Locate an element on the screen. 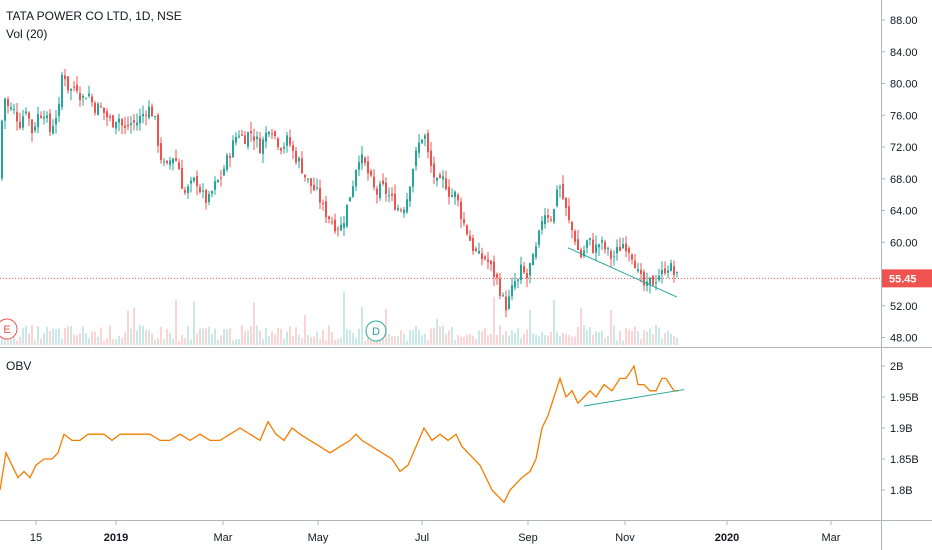  earnings-marker is located at coordinates (9, 329).